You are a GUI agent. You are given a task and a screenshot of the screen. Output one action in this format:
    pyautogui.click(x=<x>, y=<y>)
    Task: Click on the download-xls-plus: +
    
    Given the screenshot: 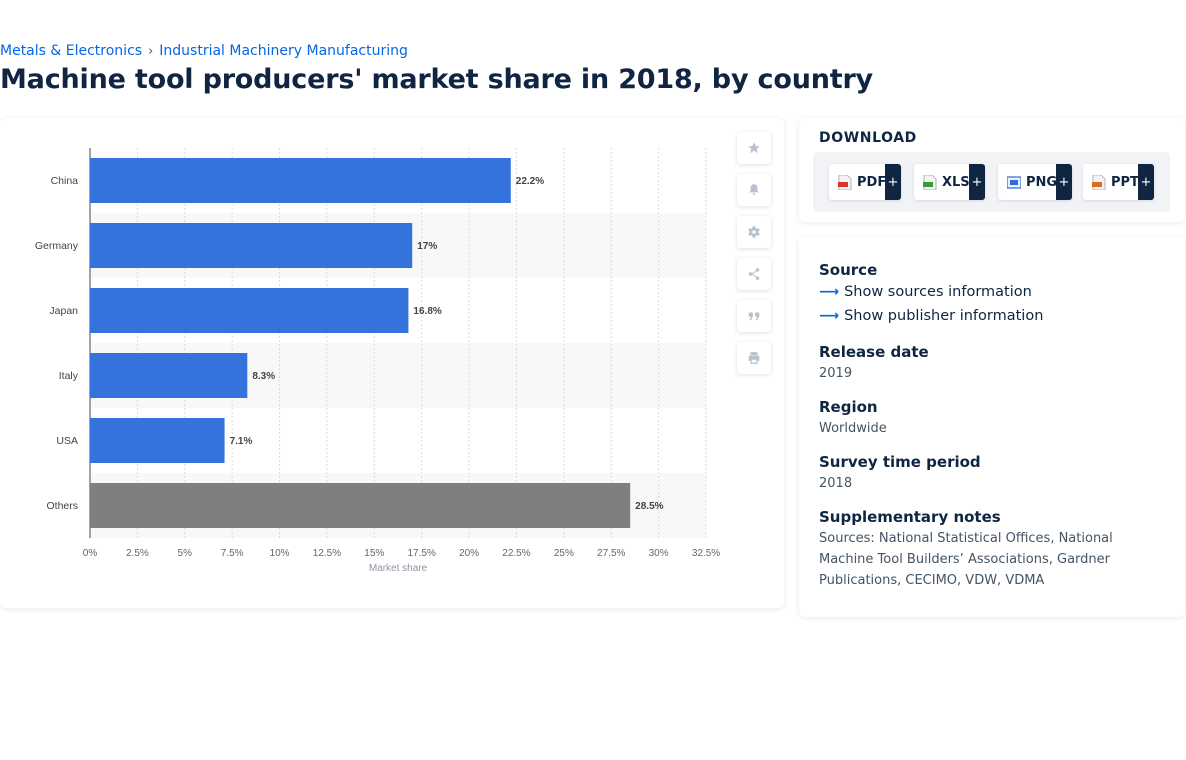 What is the action you would take?
    pyautogui.click(x=977, y=182)
    